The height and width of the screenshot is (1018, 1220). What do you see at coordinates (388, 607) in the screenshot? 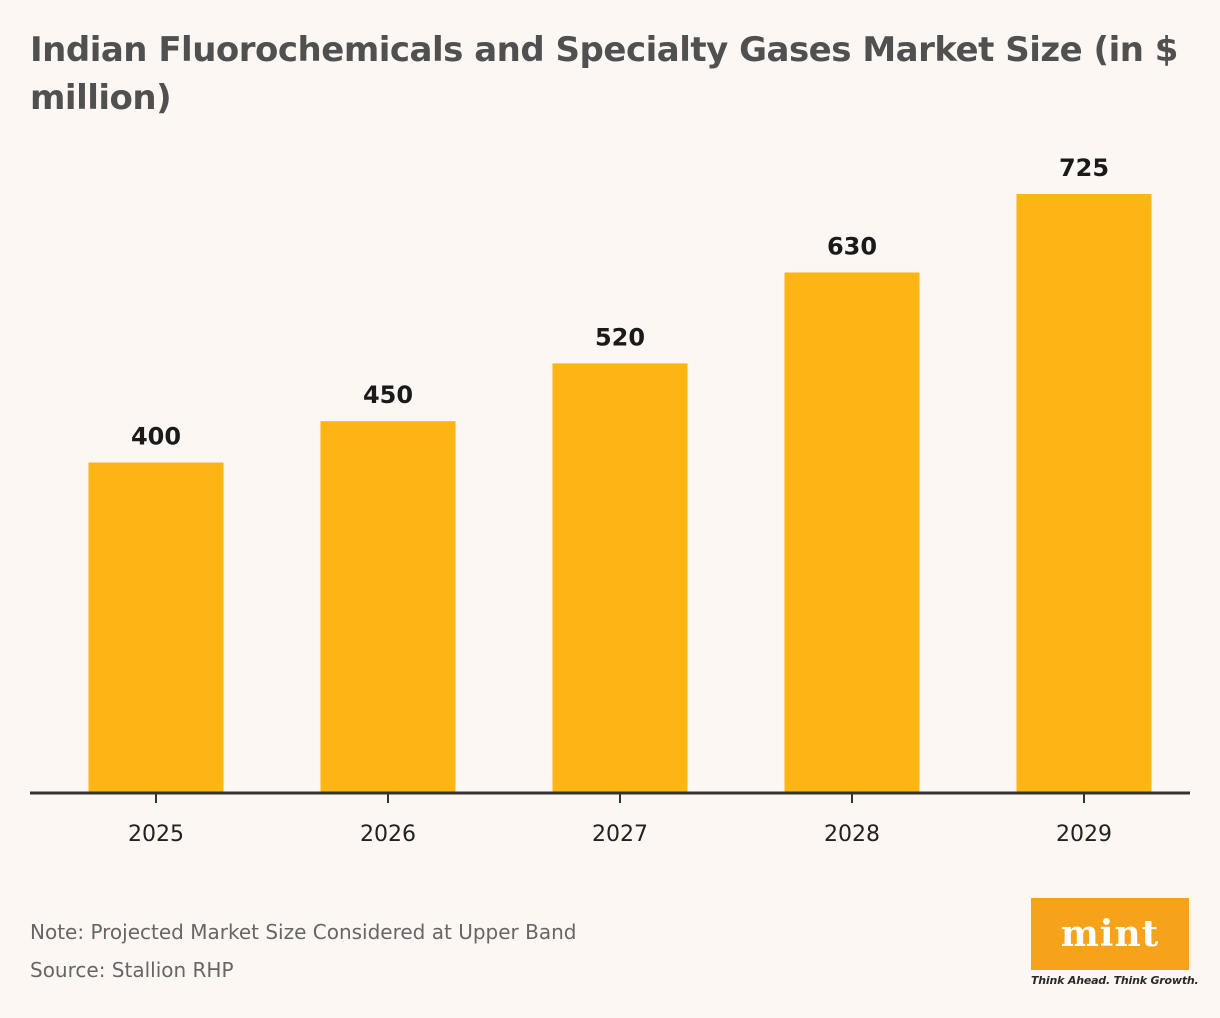
I see `bar-2026` at bounding box center [388, 607].